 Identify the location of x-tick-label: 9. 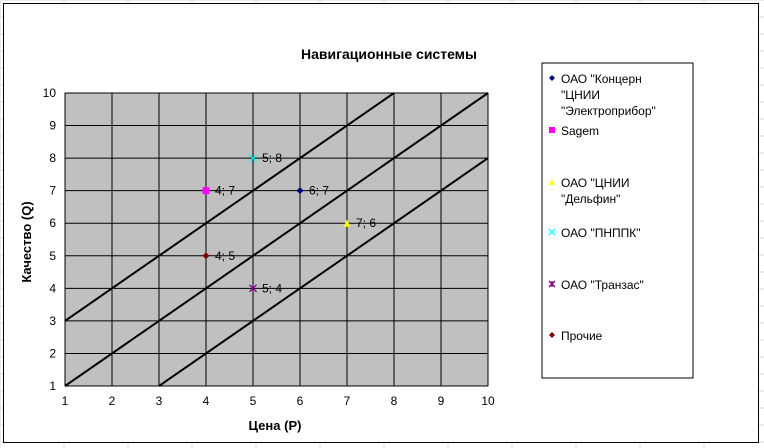
(441, 401).